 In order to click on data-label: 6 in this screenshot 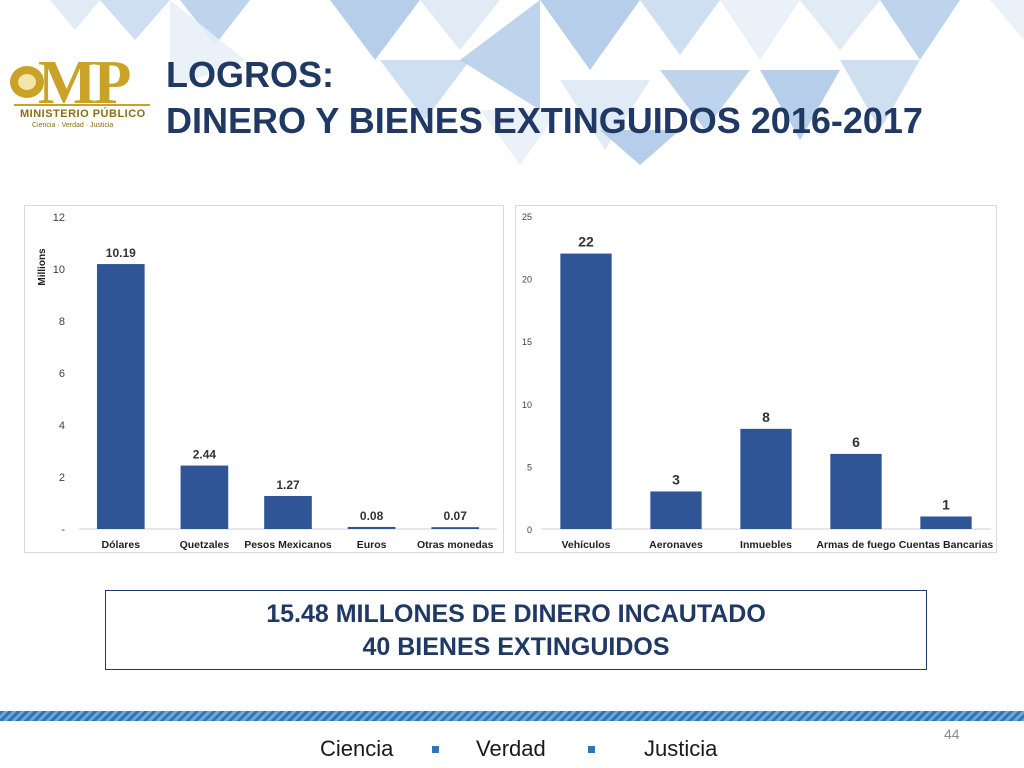, I will do `click(856, 442)`.